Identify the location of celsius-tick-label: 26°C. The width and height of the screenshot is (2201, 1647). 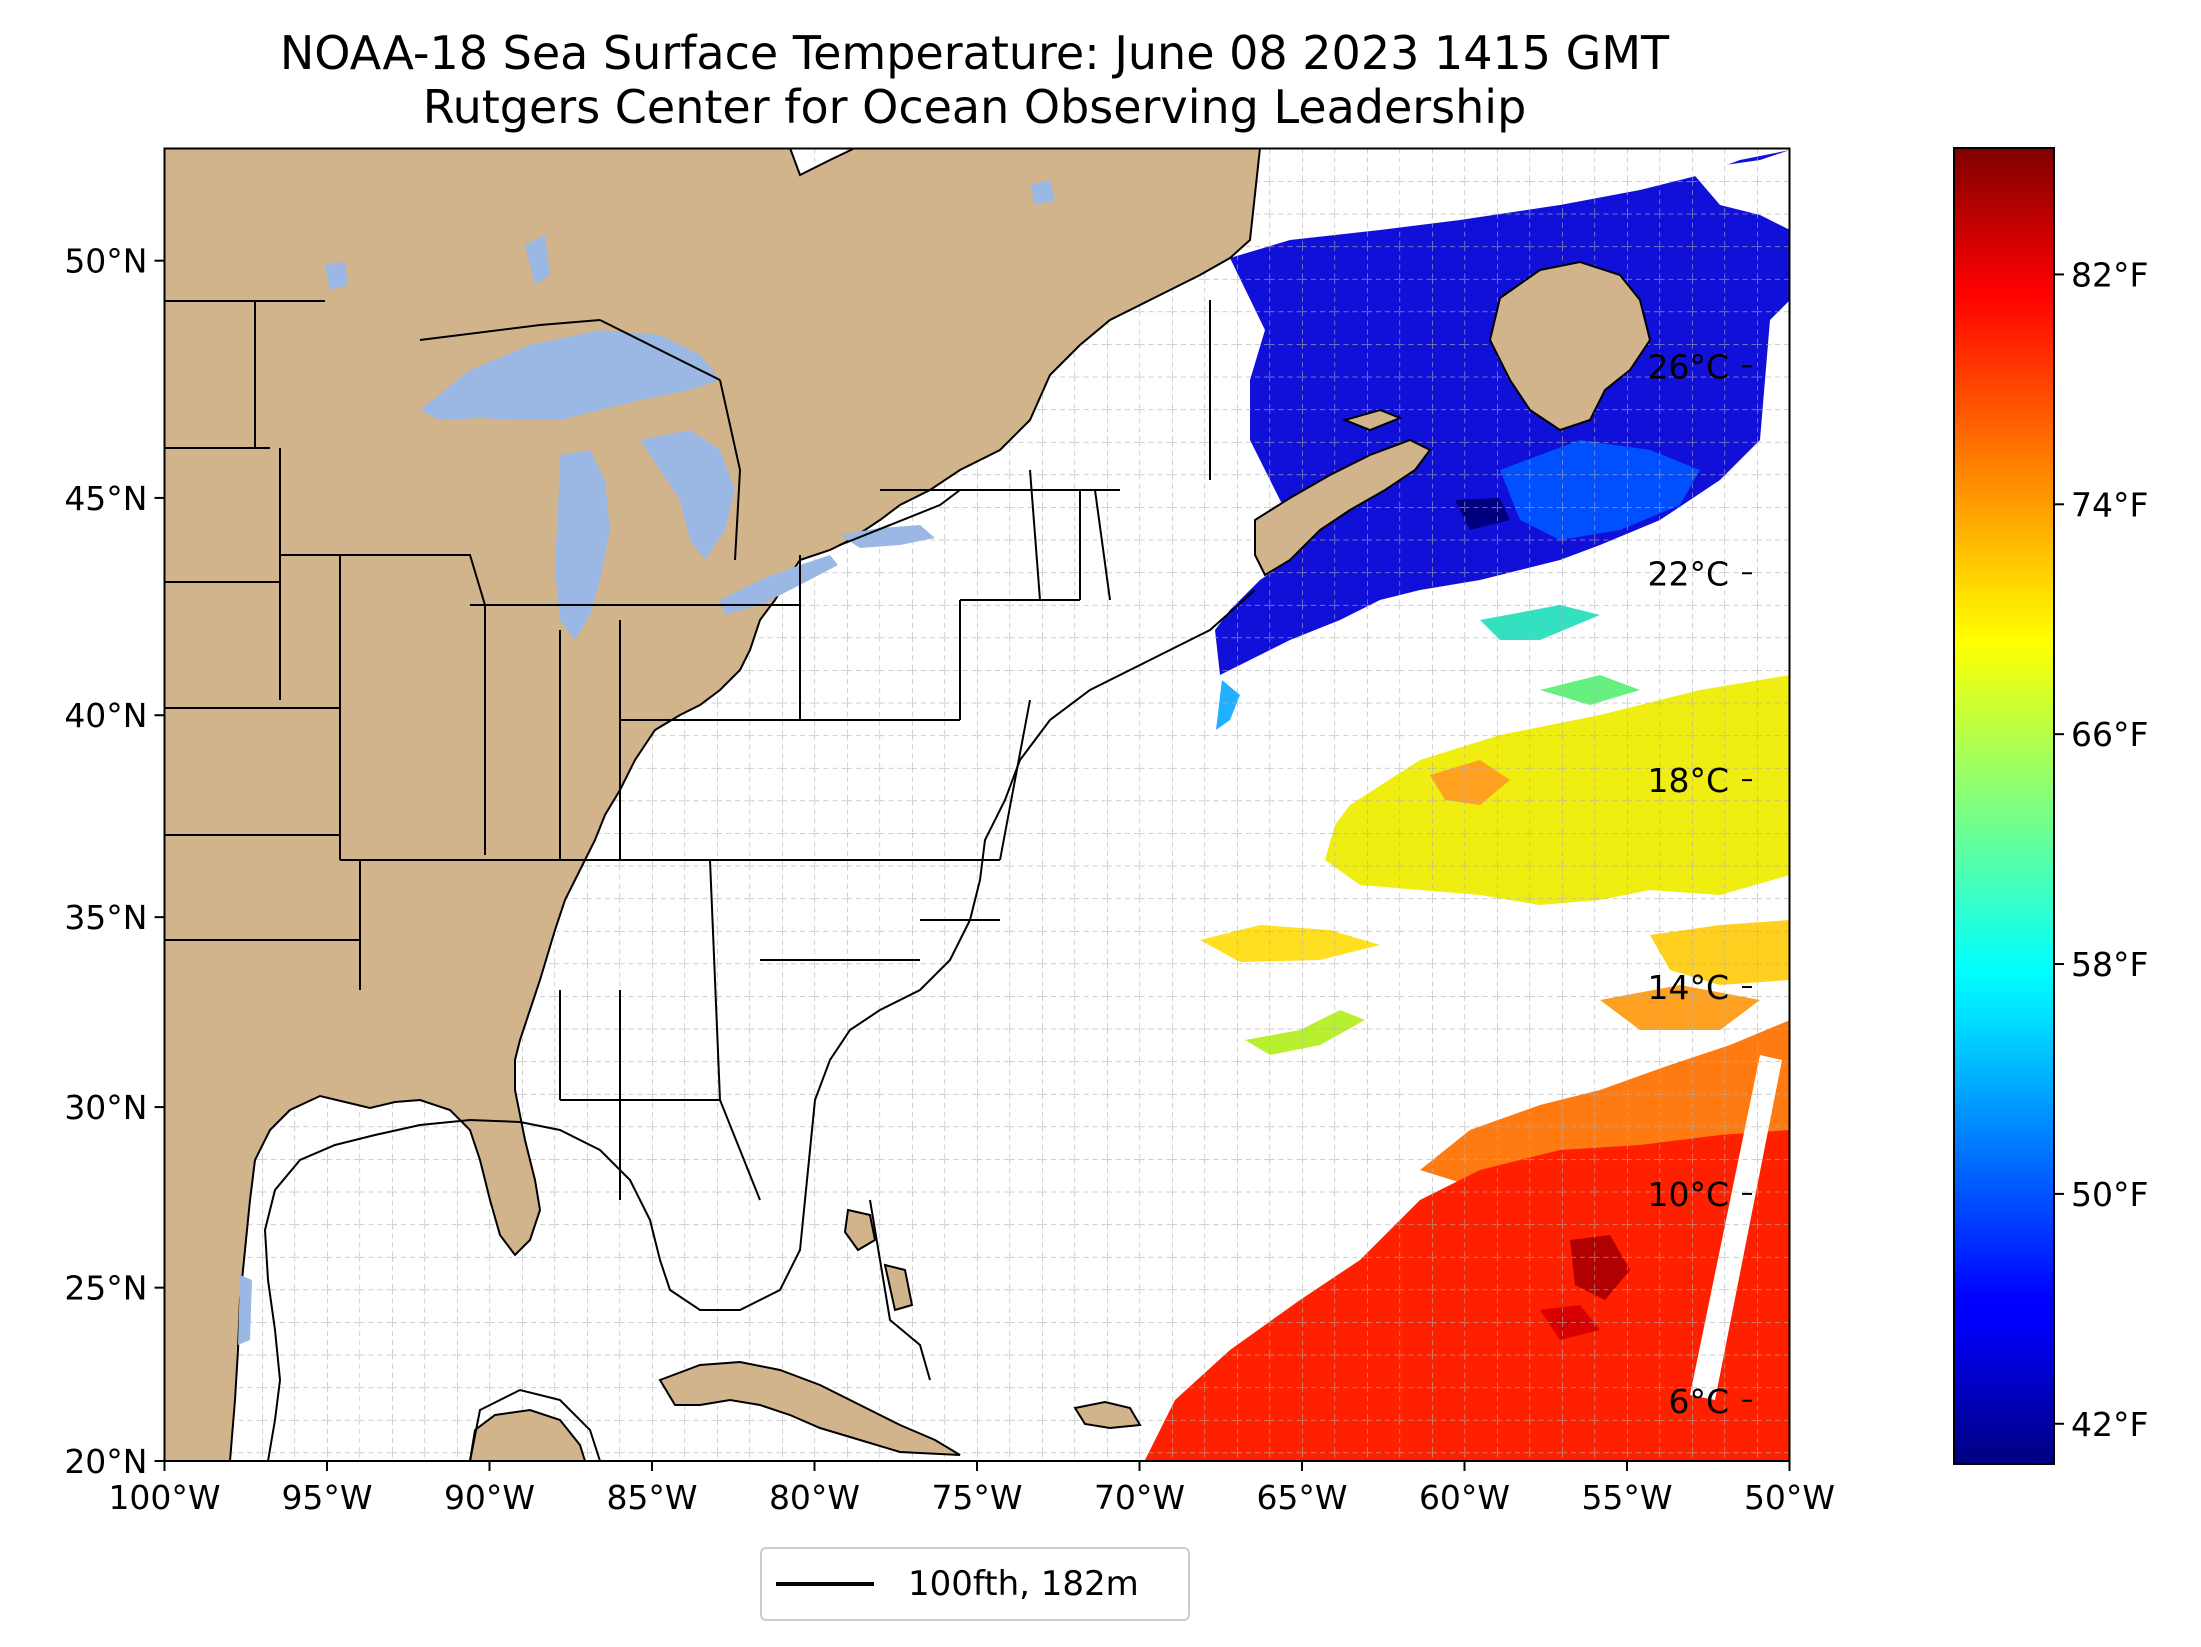
(1688, 366).